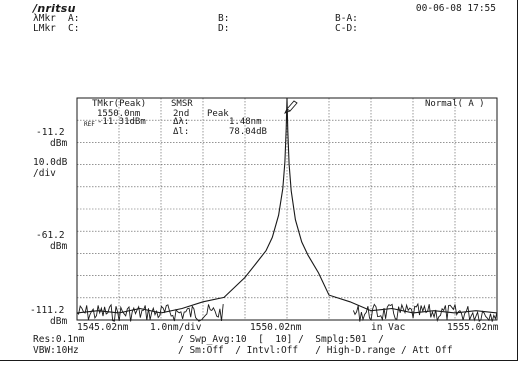  What do you see at coordinates (119, 114) in the screenshot?
I see `tmkr-wavelength: 1550.0nm` at bounding box center [119, 114].